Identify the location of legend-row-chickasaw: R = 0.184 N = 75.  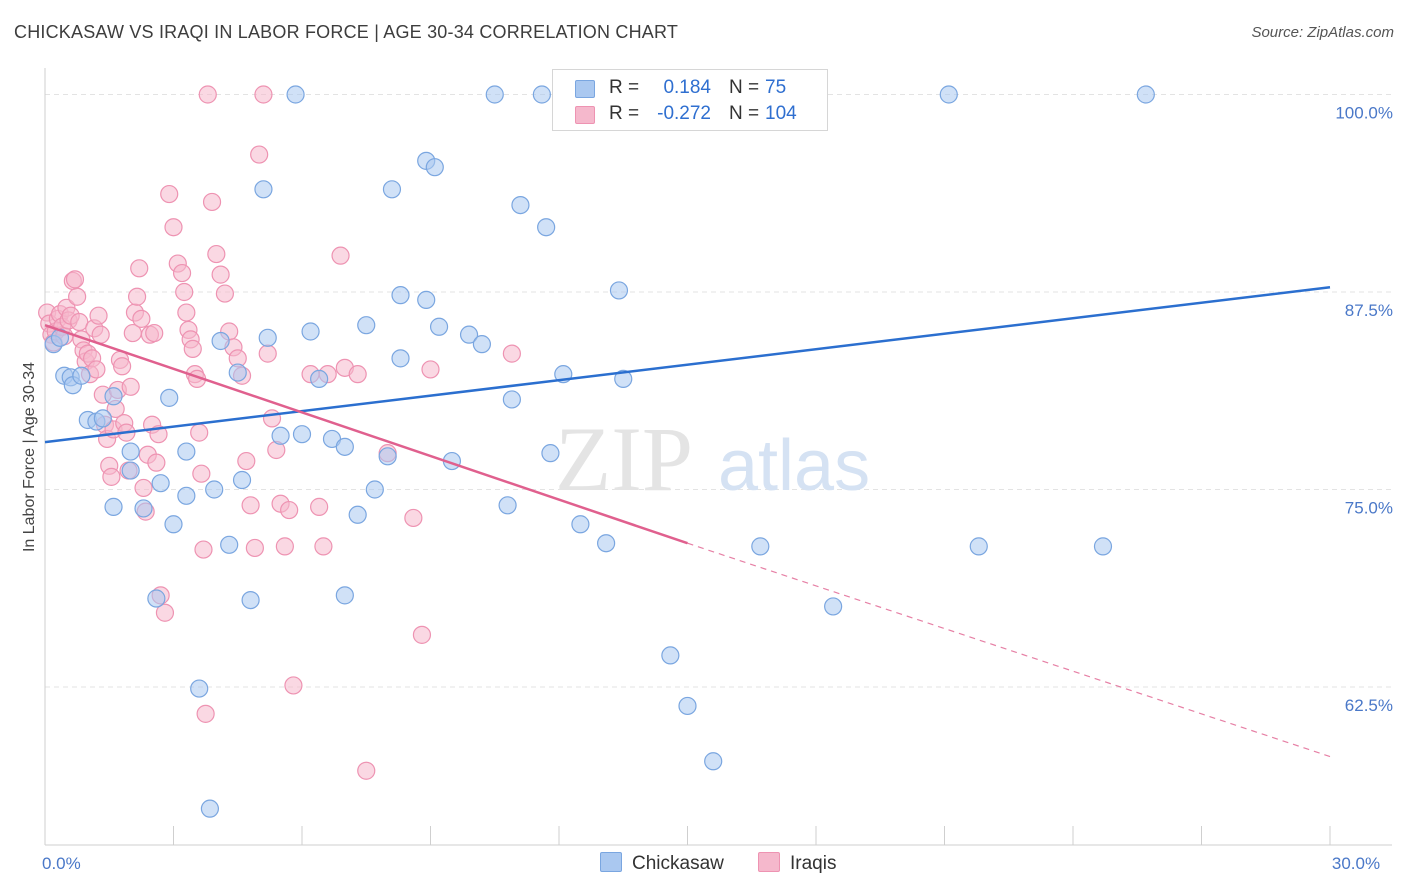
(690, 88).